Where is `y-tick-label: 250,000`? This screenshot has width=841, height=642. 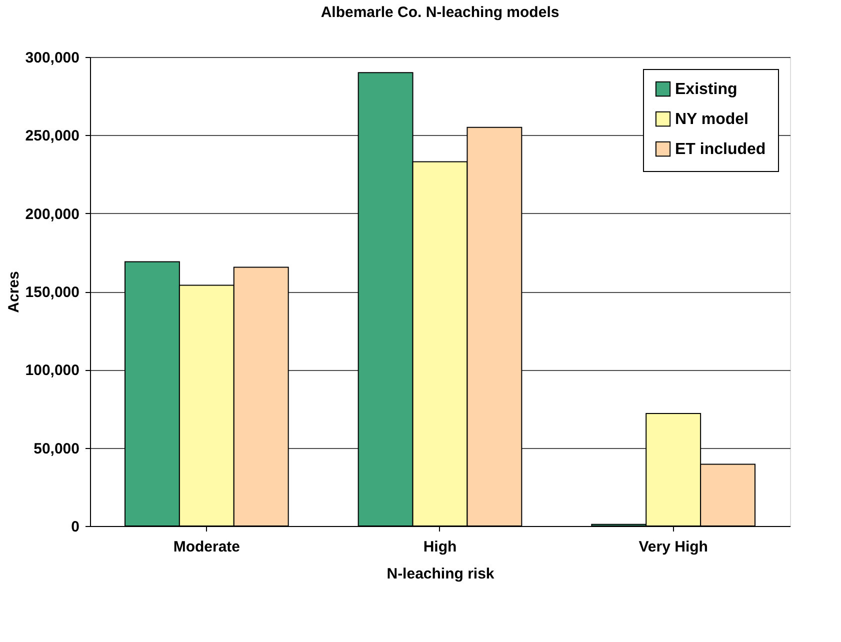 y-tick-label: 250,000 is located at coordinates (52, 136).